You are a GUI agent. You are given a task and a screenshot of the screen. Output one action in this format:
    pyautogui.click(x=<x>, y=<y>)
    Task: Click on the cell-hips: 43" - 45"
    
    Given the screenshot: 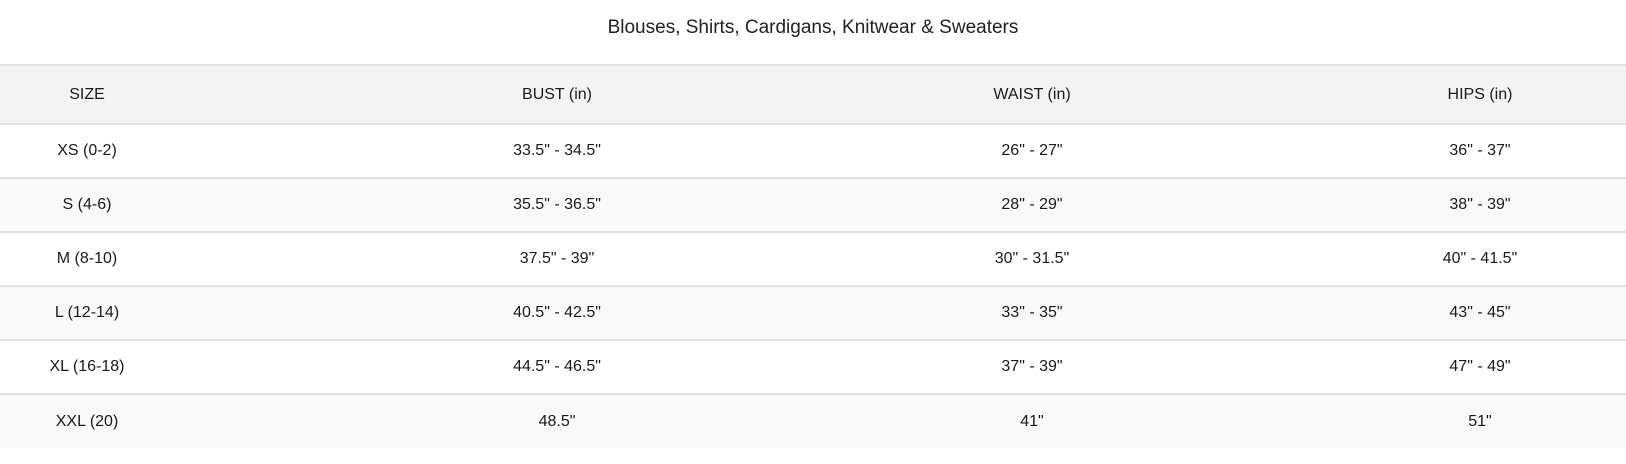 What is the action you would take?
    pyautogui.click(x=1375, y=312)
    